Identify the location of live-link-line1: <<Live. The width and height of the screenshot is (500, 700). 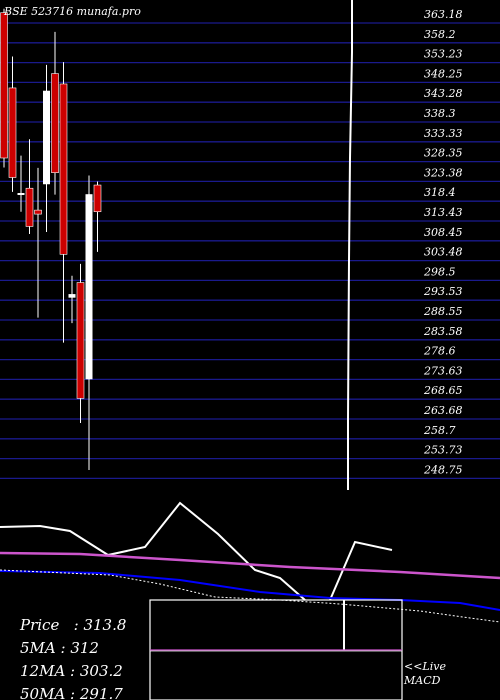
(425, 666).